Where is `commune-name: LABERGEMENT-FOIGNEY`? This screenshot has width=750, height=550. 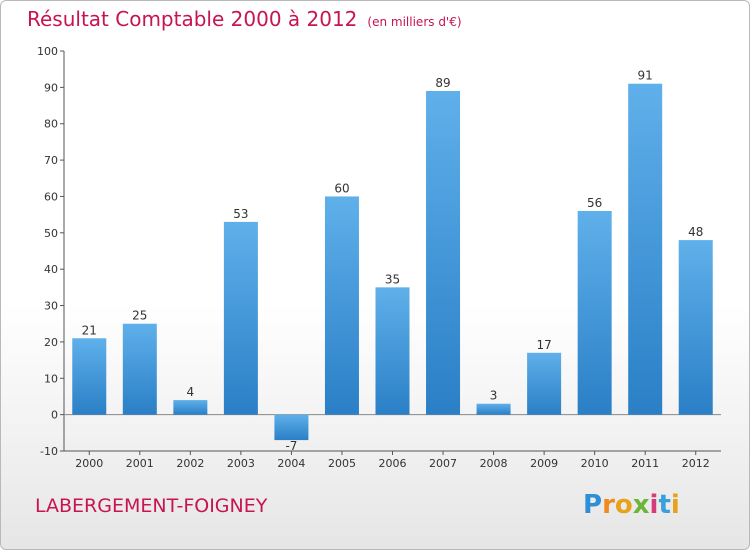 commune-name: LABERGEMENT-FOIGNEY is located at coordinates (151, 506).